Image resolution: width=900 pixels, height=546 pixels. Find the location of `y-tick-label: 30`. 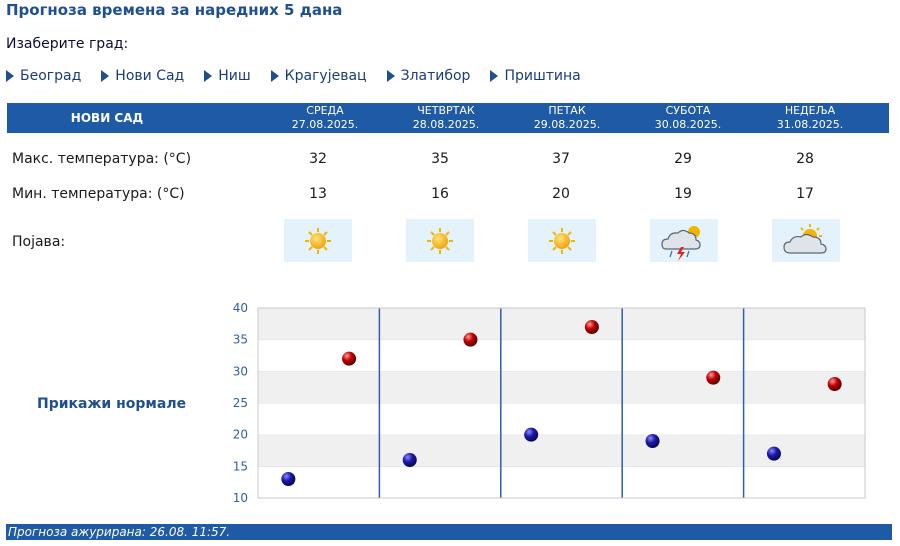

y-tick-label: 30 is located at coordinates (240, 371).